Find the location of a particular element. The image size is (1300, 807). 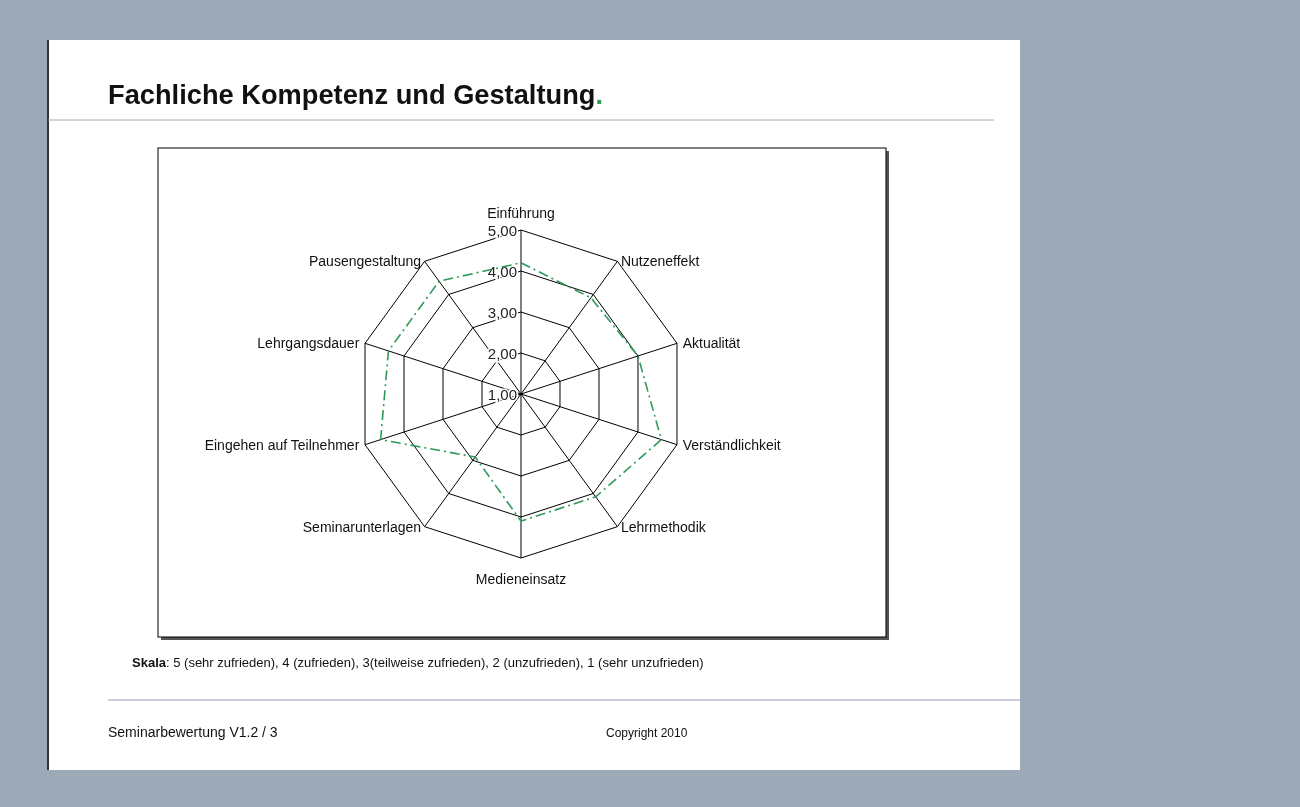

text: Copyright 2010 is located at coordinates (647, 733).